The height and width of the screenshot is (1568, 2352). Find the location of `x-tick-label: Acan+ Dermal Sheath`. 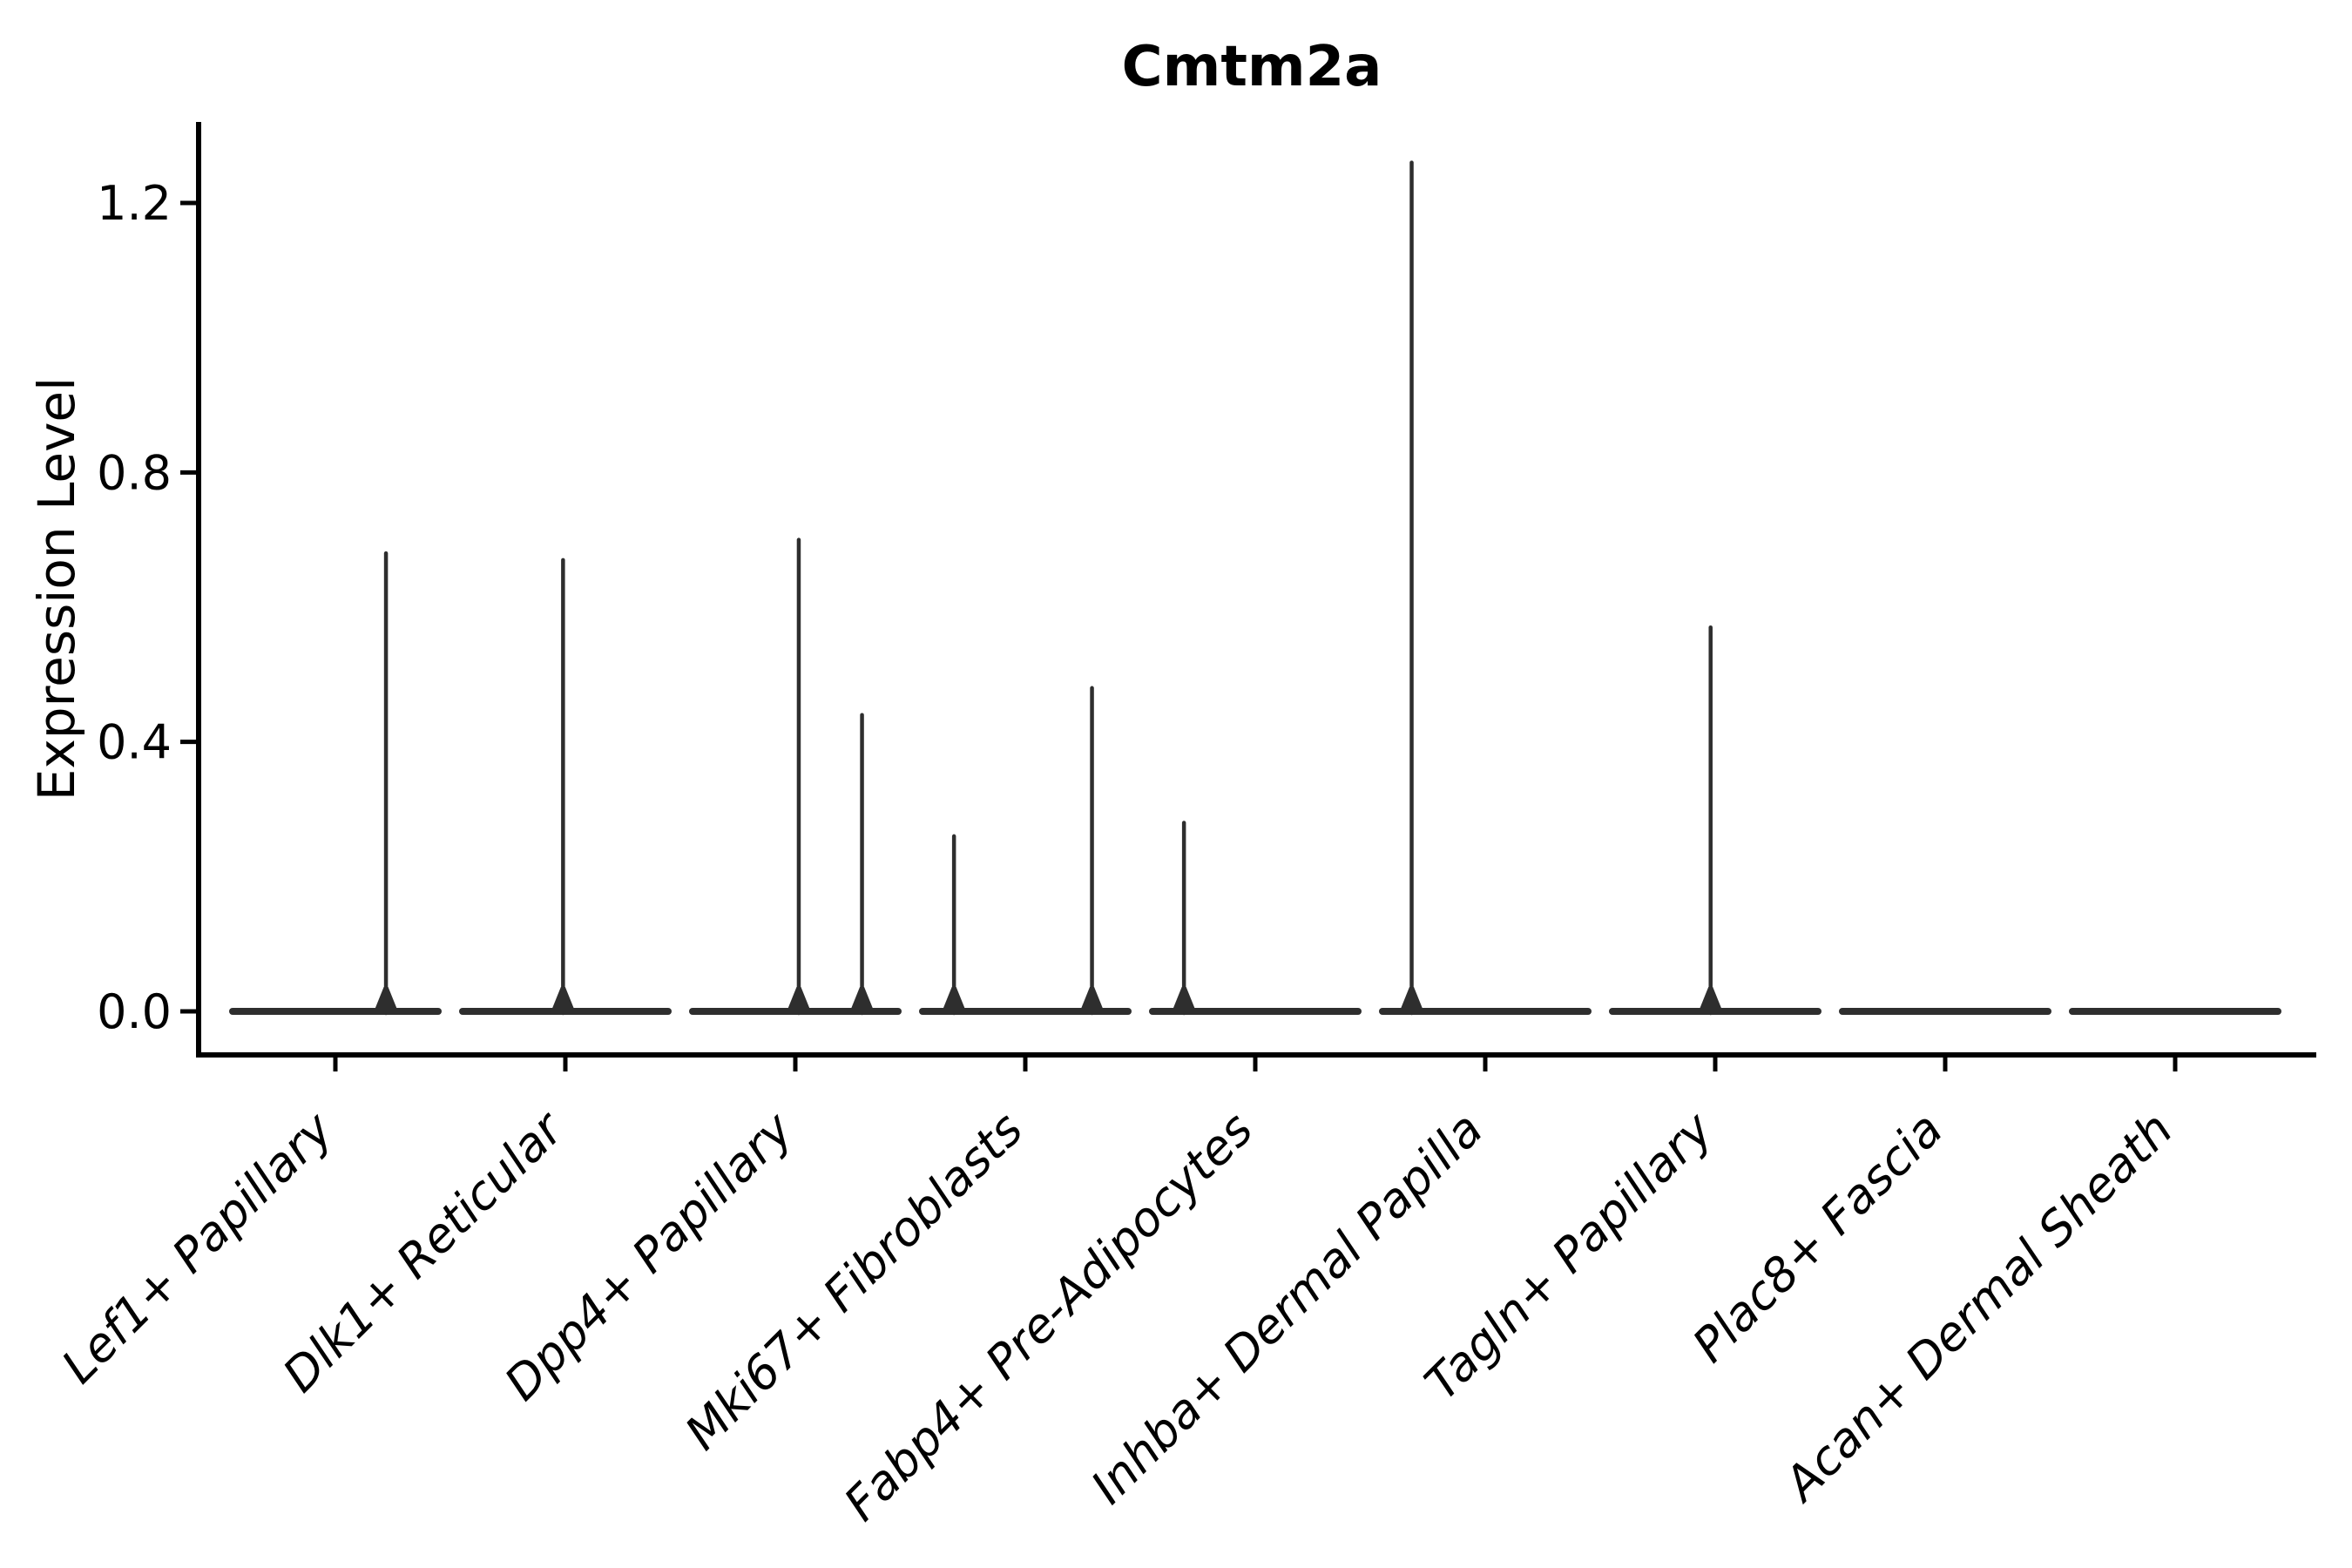

x-tick-label: Acan+ Dermal Sheath is located at coordinates (1977, 1307).